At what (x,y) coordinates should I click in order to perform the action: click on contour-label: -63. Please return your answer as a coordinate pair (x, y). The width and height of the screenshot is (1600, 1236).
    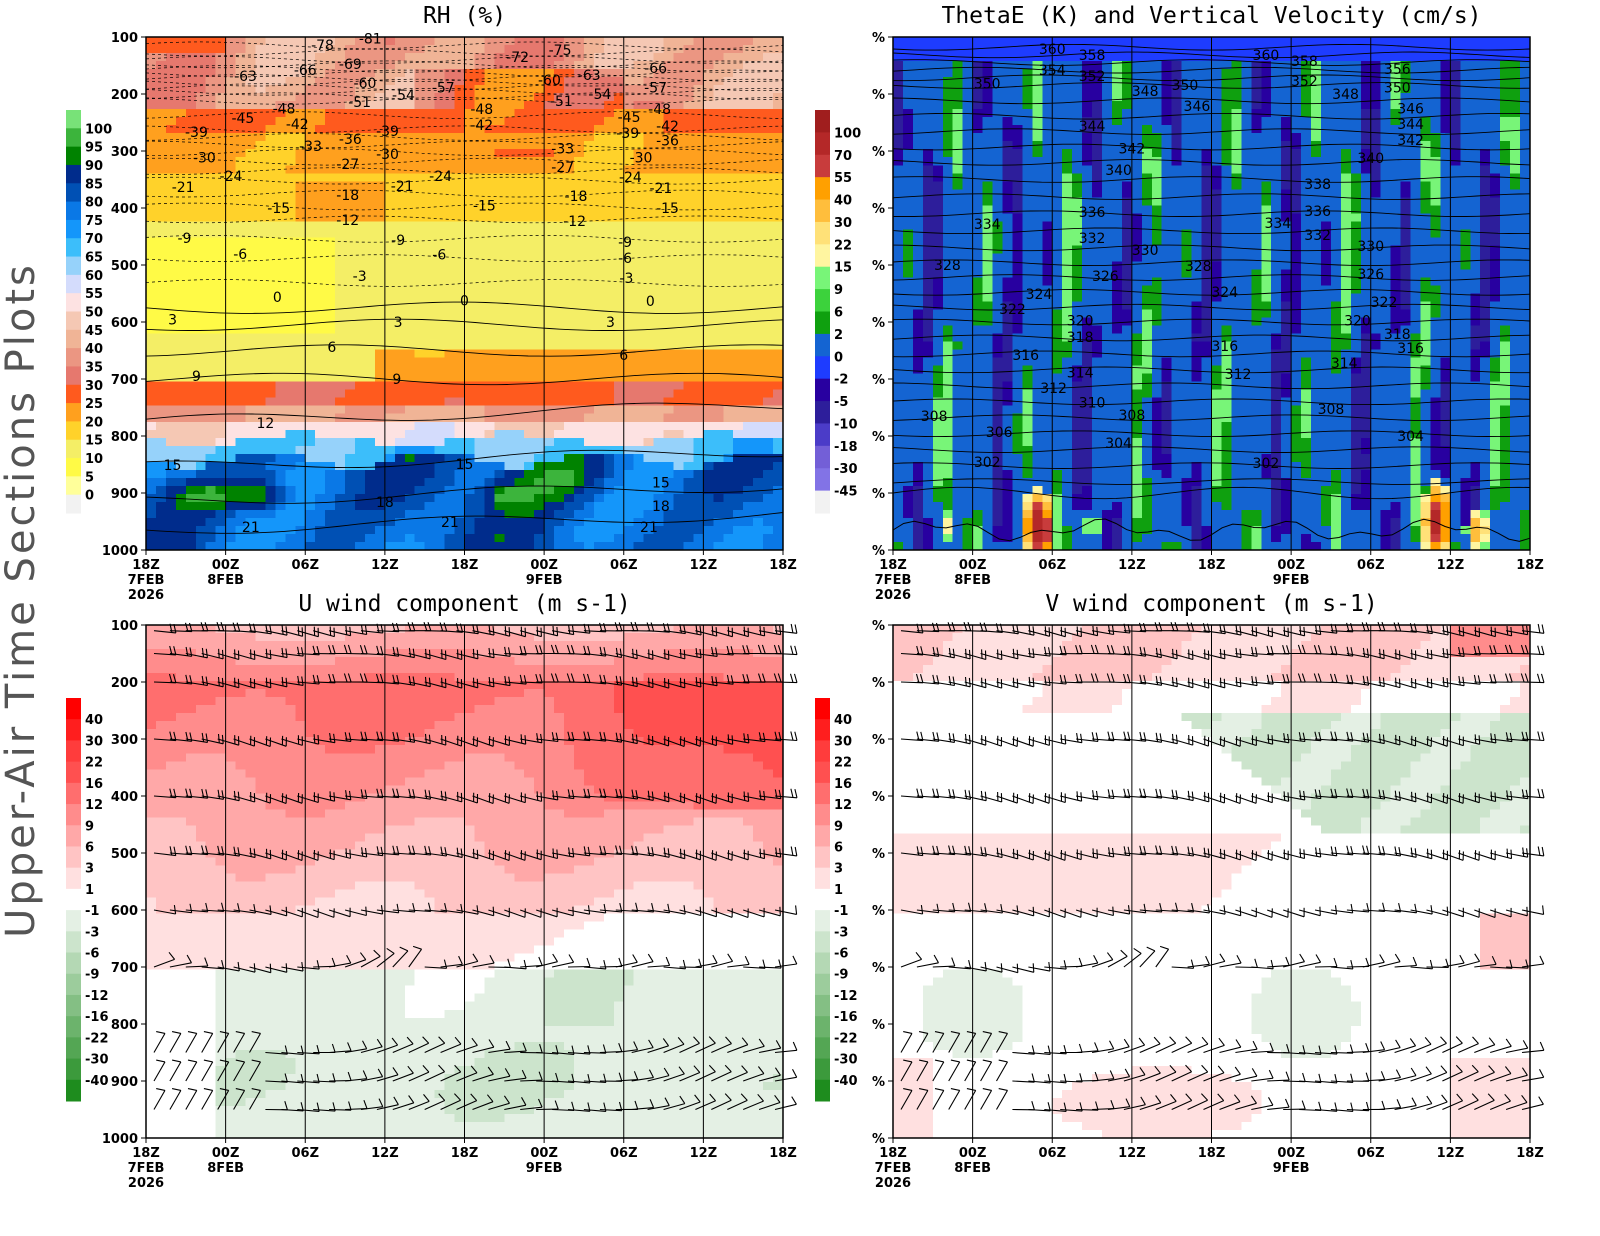
    Looking at the image, I should click on (589, 76).